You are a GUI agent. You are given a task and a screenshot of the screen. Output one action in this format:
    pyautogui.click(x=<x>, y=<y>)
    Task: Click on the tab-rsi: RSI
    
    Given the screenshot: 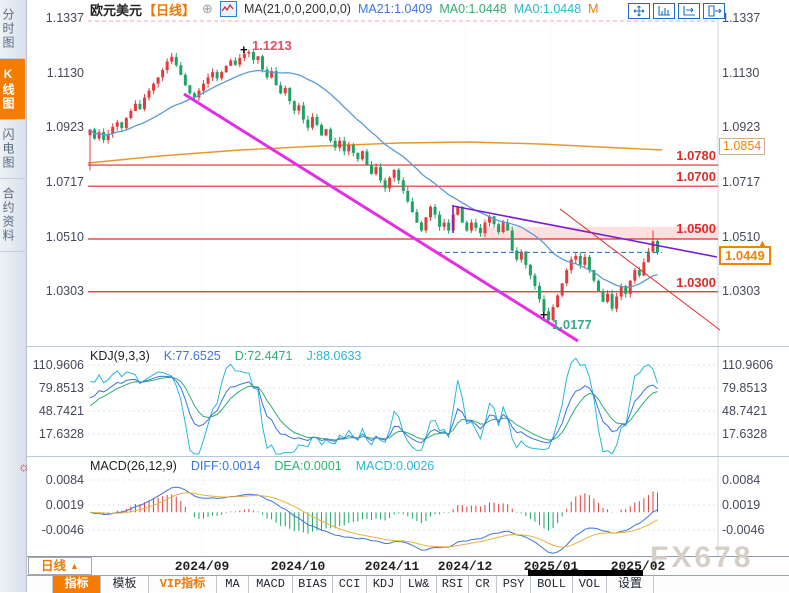 What is the action you would take?
    pyautogui.click(x=452, y=584)
    